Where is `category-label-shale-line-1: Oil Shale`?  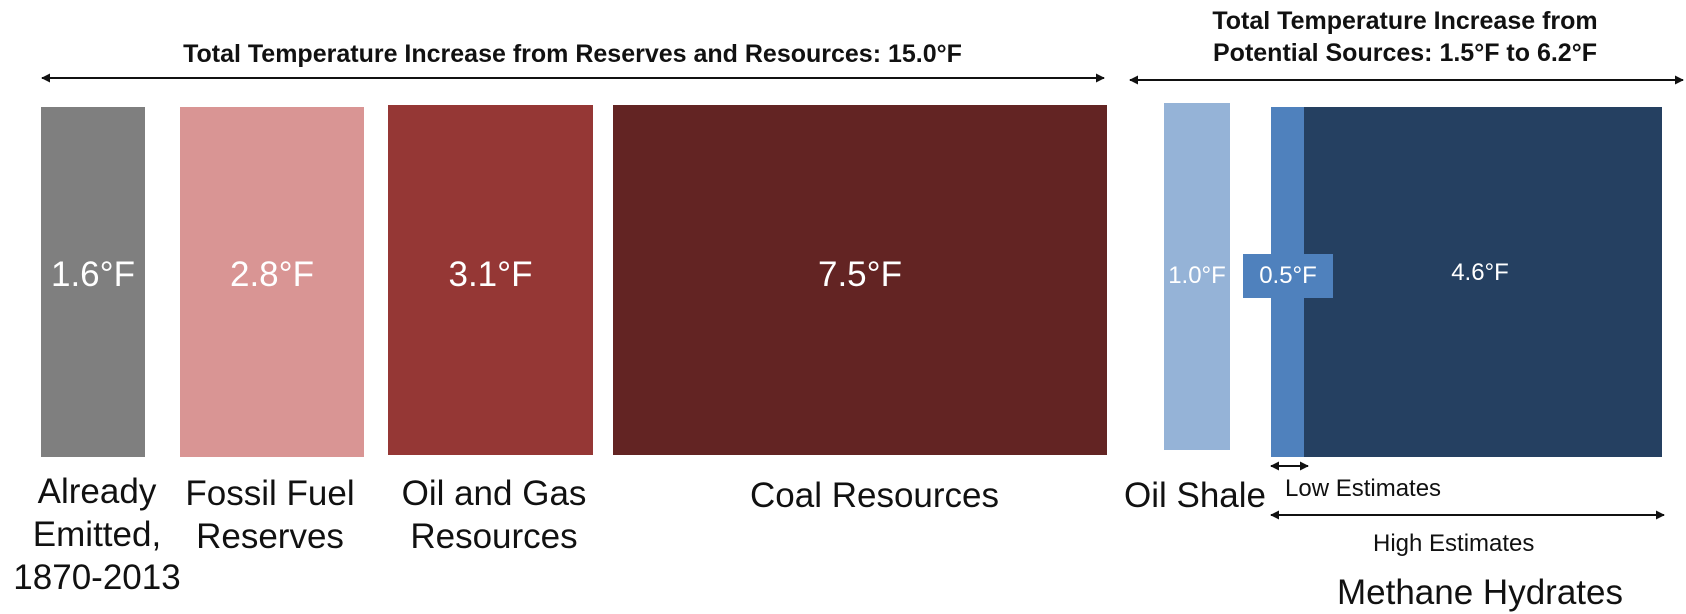 category-label-shale-line-1: Oil Shale is located at coordinates (1195, 495).